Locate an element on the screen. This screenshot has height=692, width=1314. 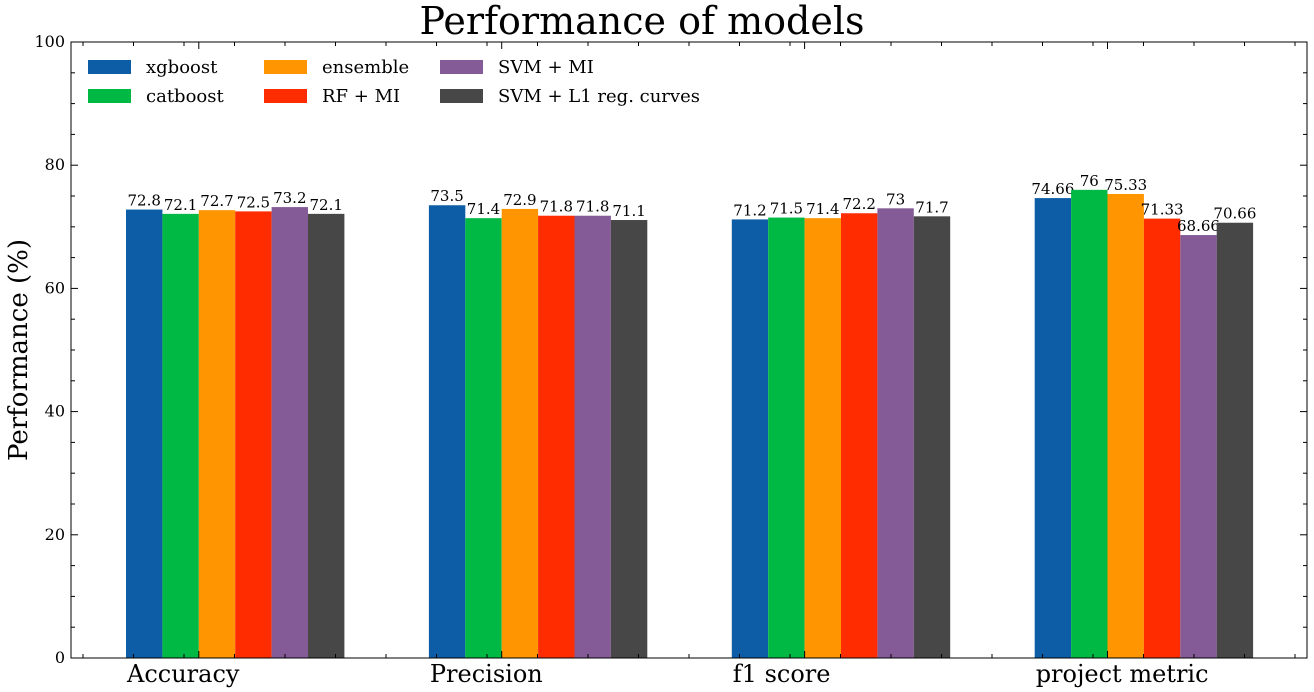
xtick-label-1: Precision is located at coordinates (486, 674).